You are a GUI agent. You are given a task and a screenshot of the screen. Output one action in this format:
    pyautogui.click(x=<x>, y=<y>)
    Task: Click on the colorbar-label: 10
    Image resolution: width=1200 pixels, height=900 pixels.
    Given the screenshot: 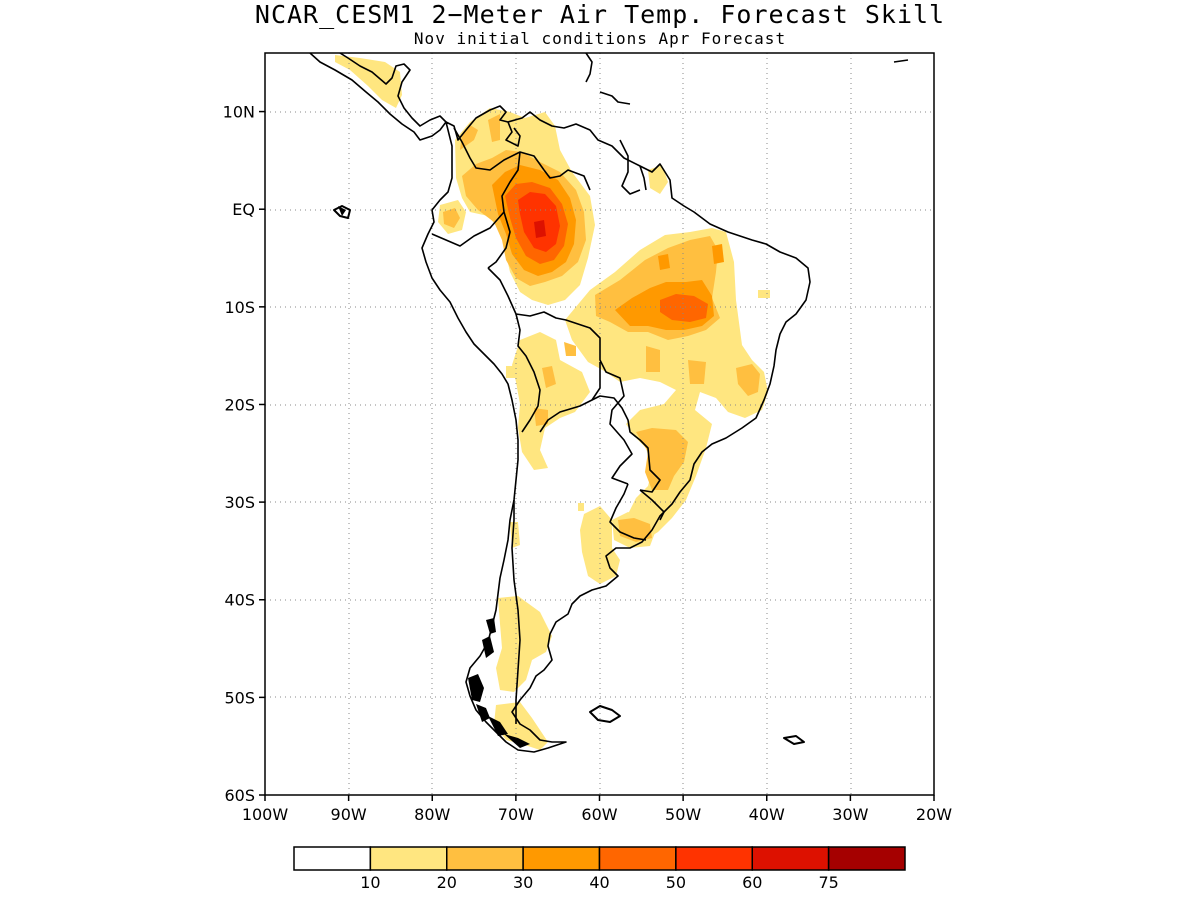 What is the action you would take?
    pyautogui.click(x=370, y=882)
    